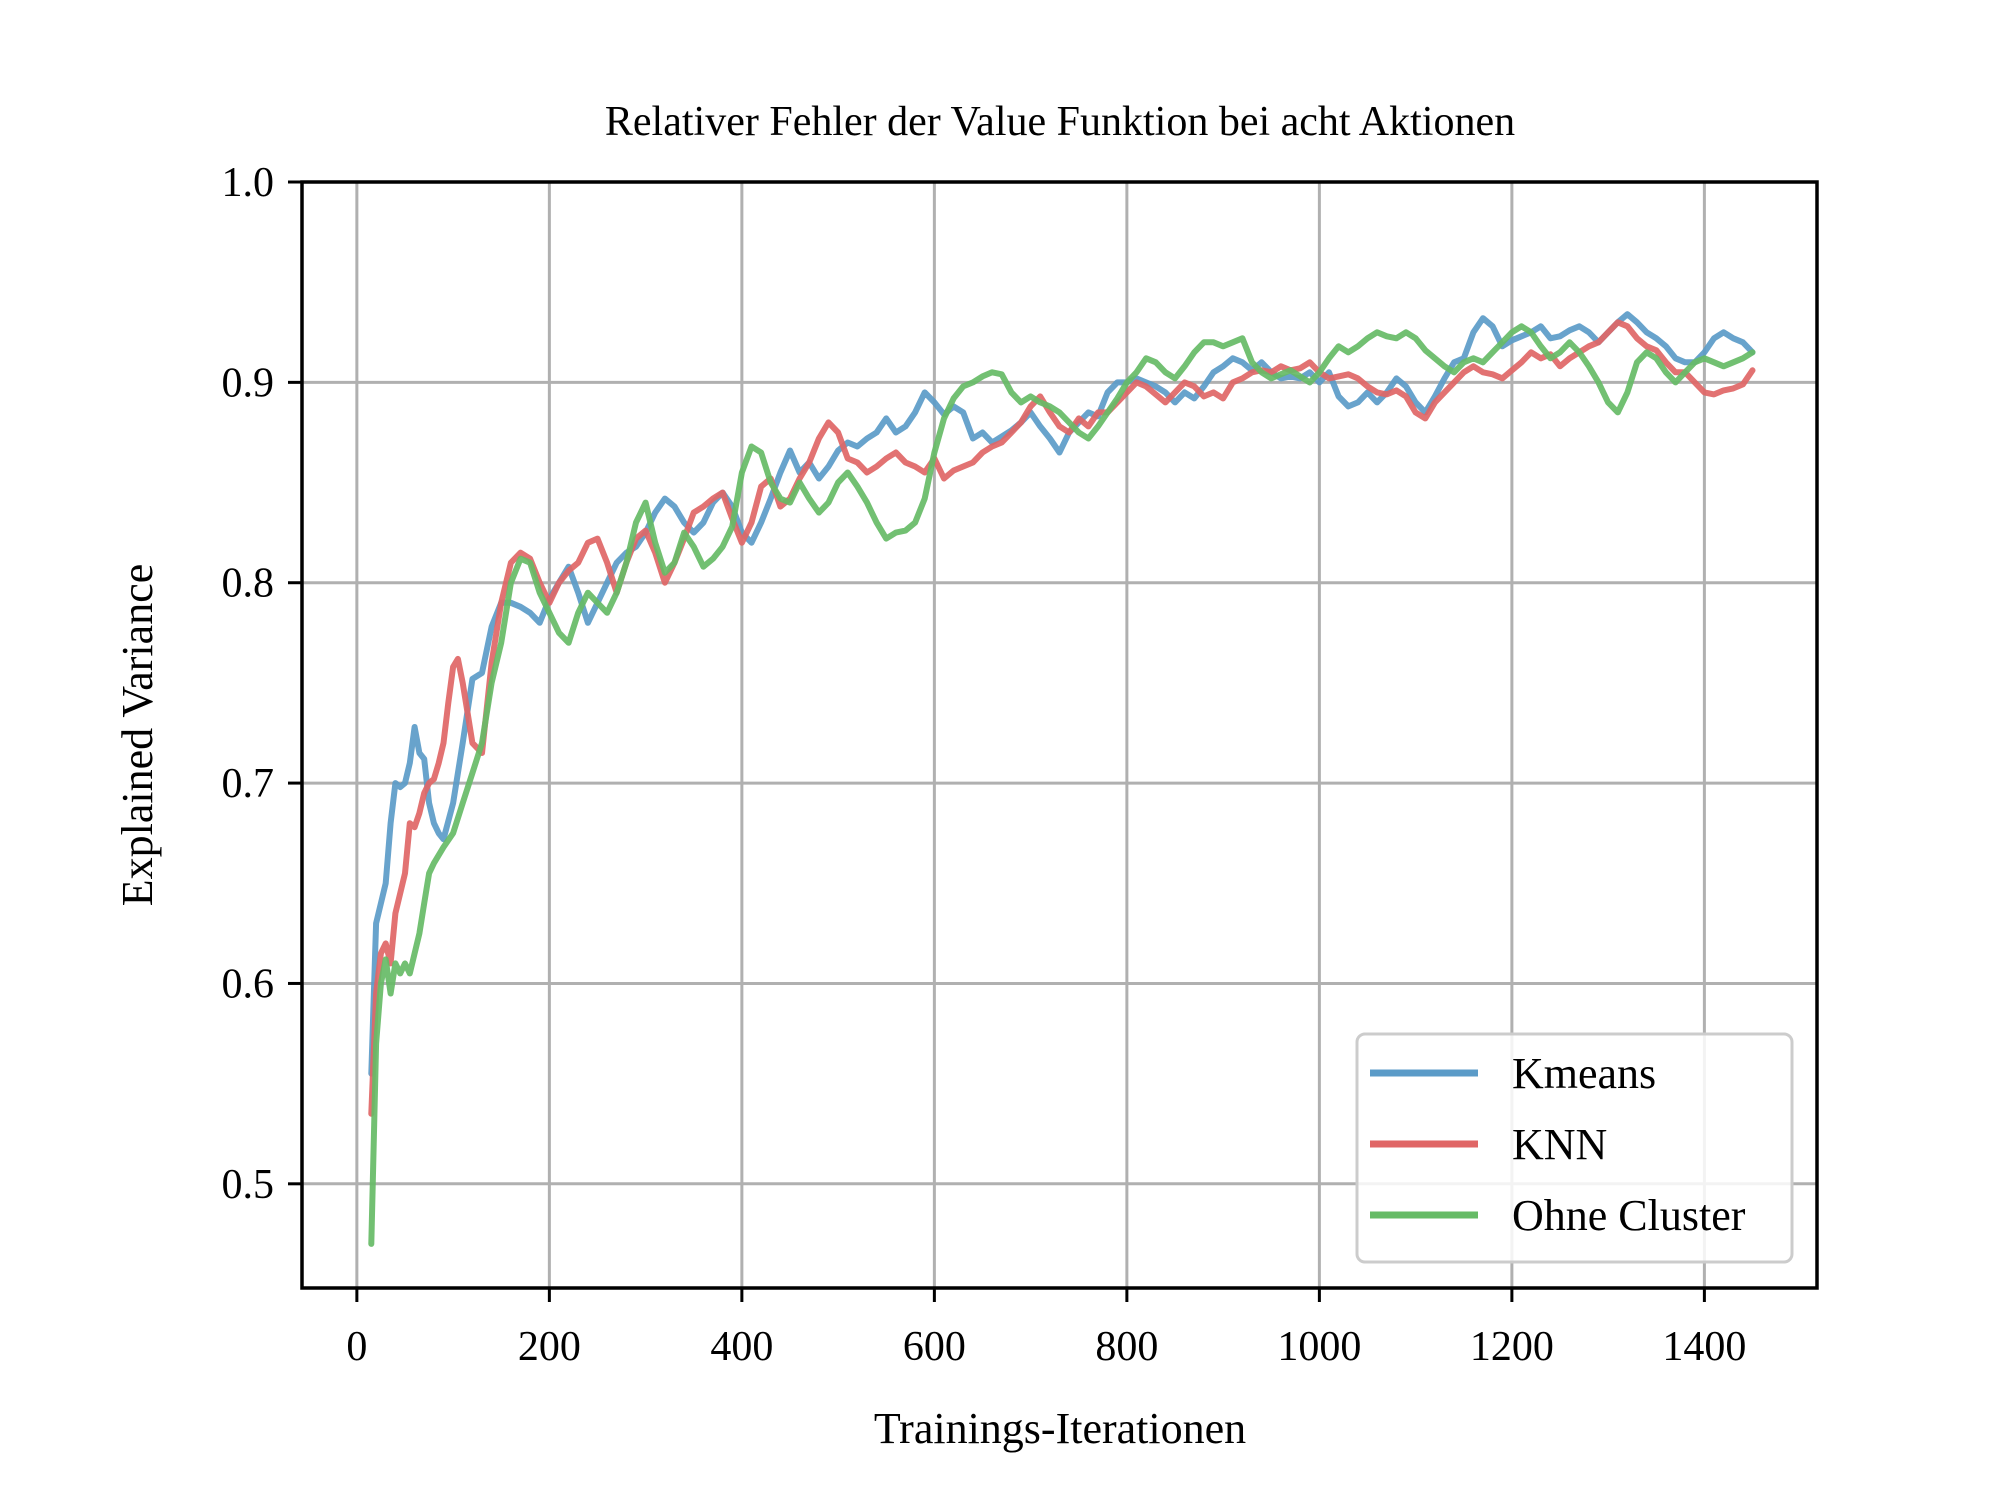  Describe the element at coordinates (1559, 1144) in the screenshot. I see `legend-label-knn: KNN` at that location.